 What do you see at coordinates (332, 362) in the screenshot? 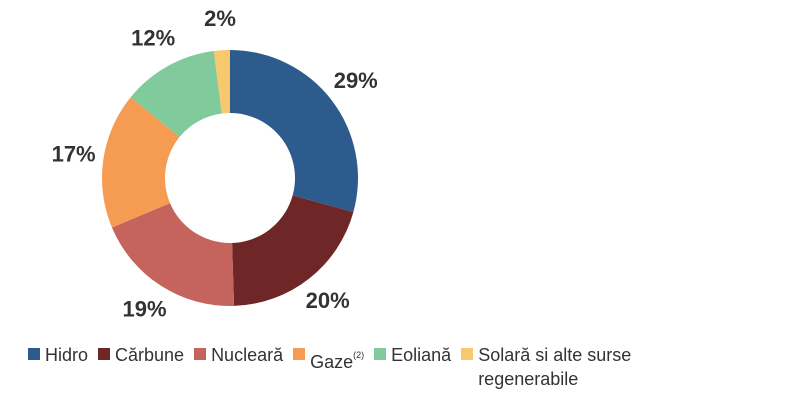
I see `legend-label: Gaze` at bounding box center [332, 362].